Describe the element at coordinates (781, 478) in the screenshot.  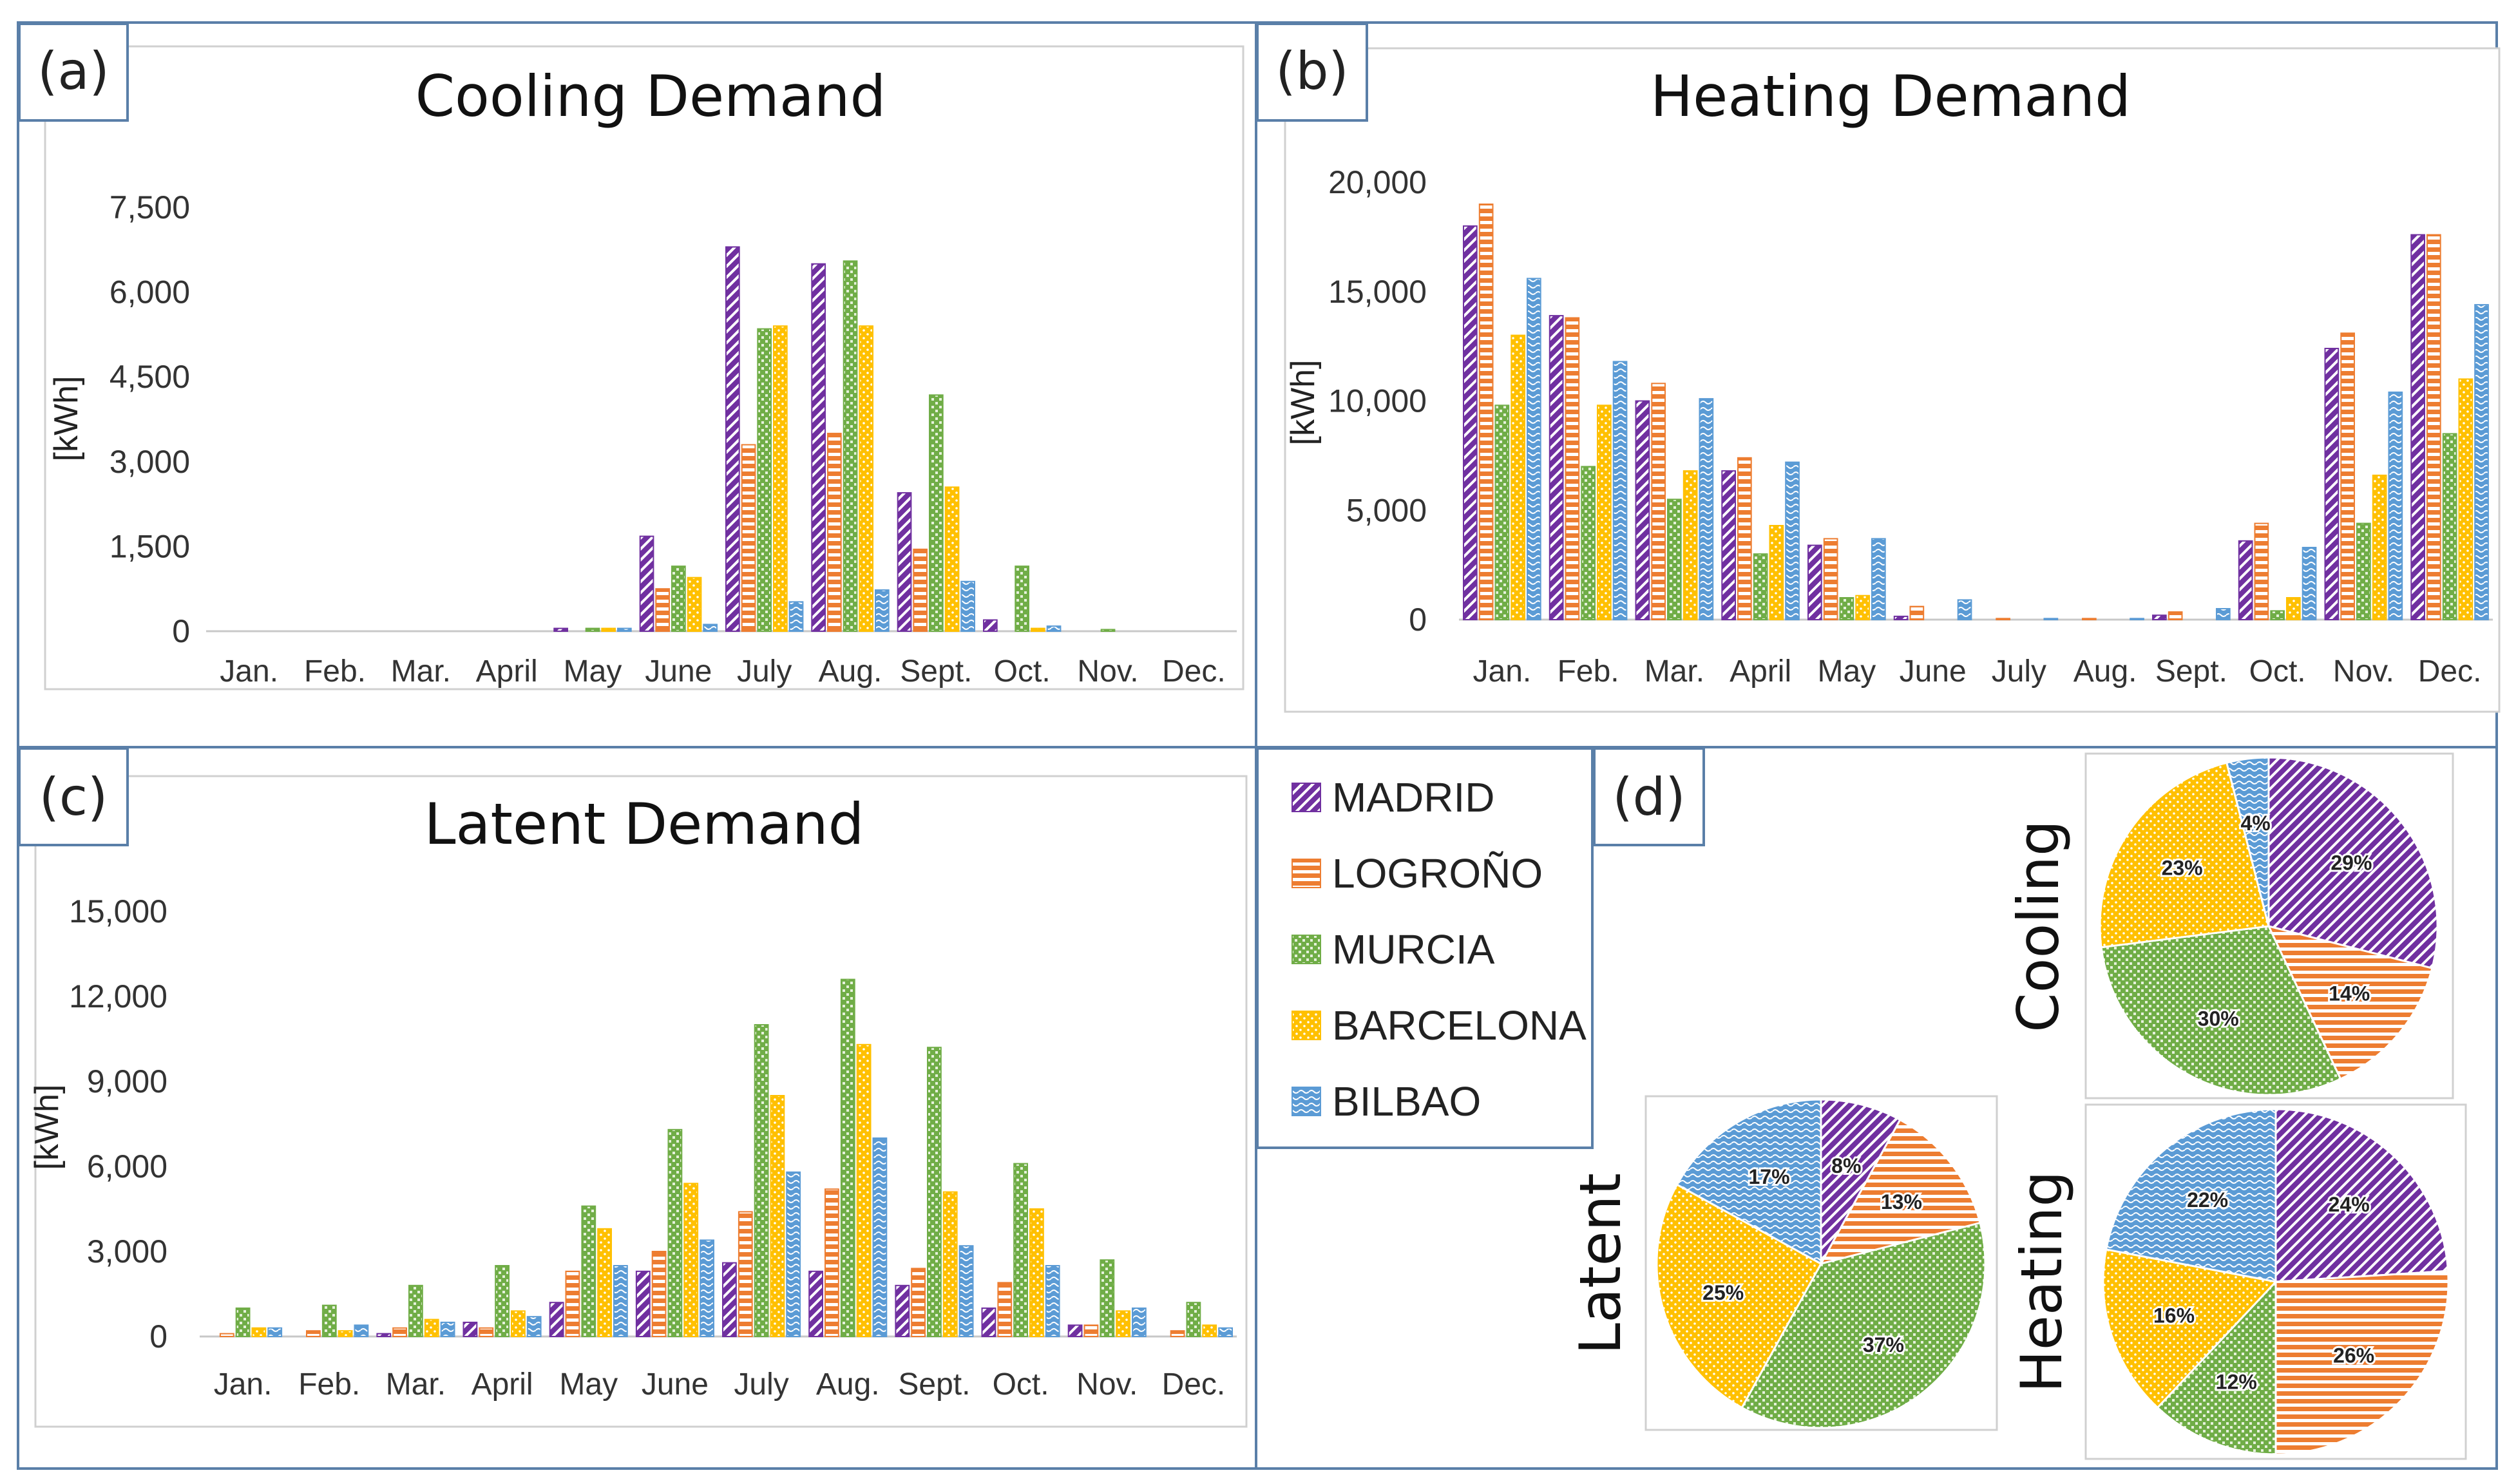
I see `bar-barcelona-july` at that location.